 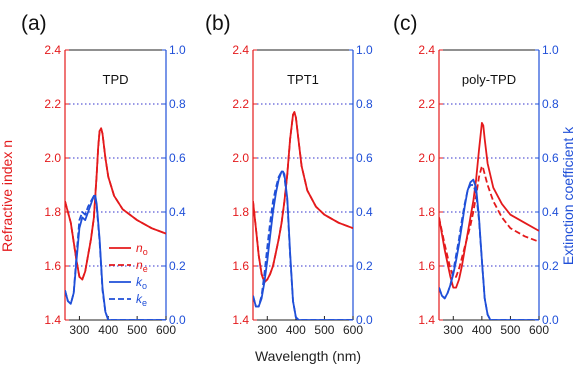 What do you see at coordinates (142, 249) in the screenshot?
I see `legend-label: no` at bounding box center [142, 249].